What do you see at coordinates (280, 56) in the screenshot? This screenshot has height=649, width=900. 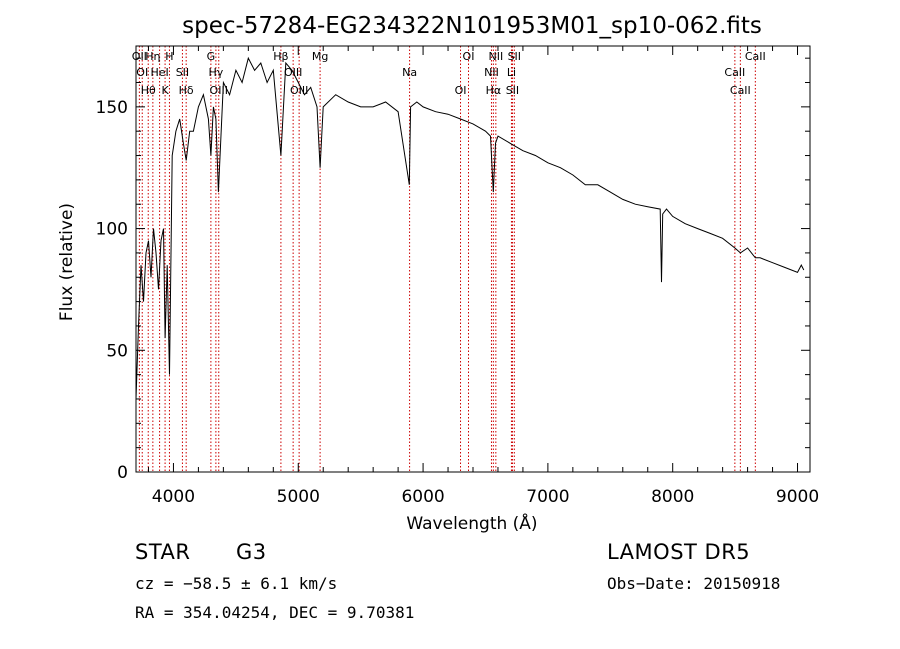 I see `line-label: Hβ` at bounding box center [280, 56].